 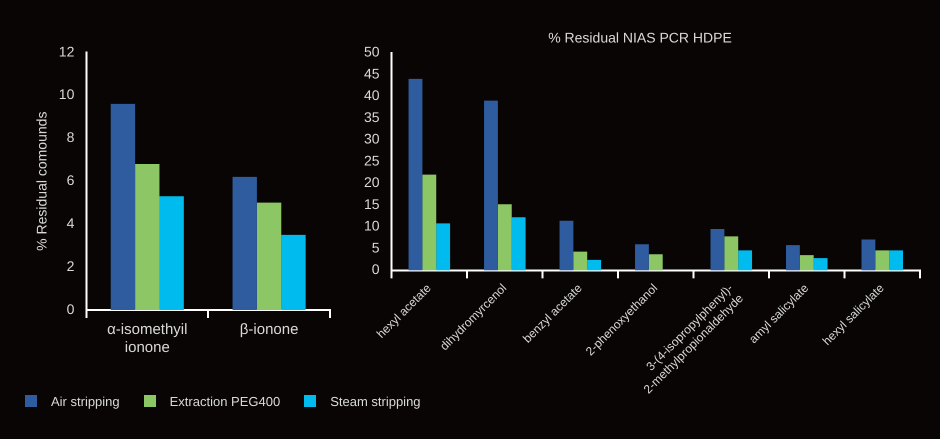 What do you see at coordinates (640, 37) in the screenshot?
I see `chart-title: % Residual NIAS PCR HDPE` at bounding box center [640, 37].